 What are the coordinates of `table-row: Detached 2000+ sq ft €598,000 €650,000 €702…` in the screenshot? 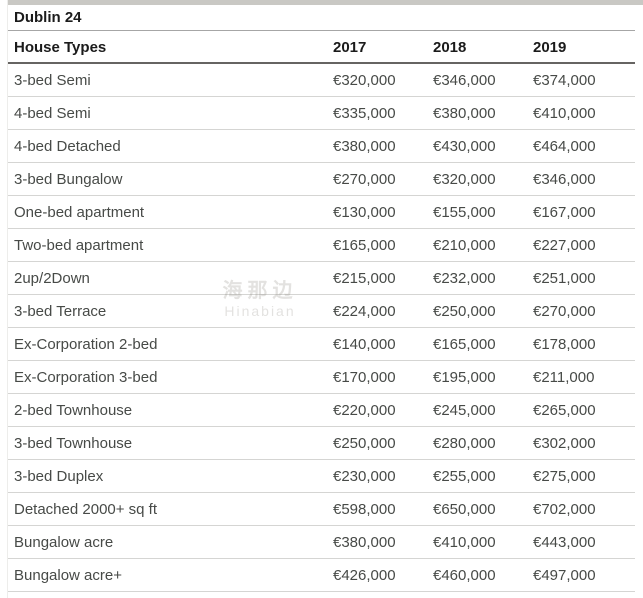 It's located at (321, 509).